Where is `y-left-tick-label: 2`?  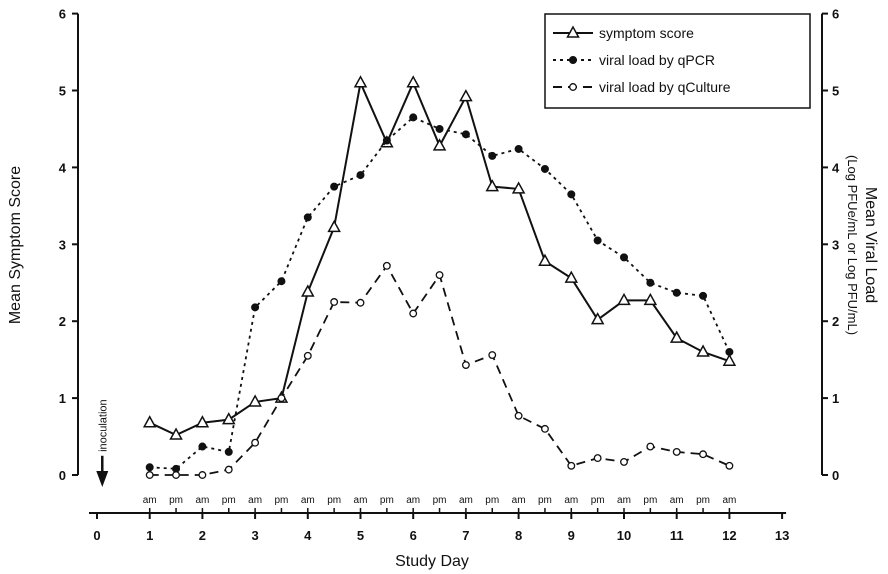 y-left-tick-label: 2 is located at coordinates (62, 321).